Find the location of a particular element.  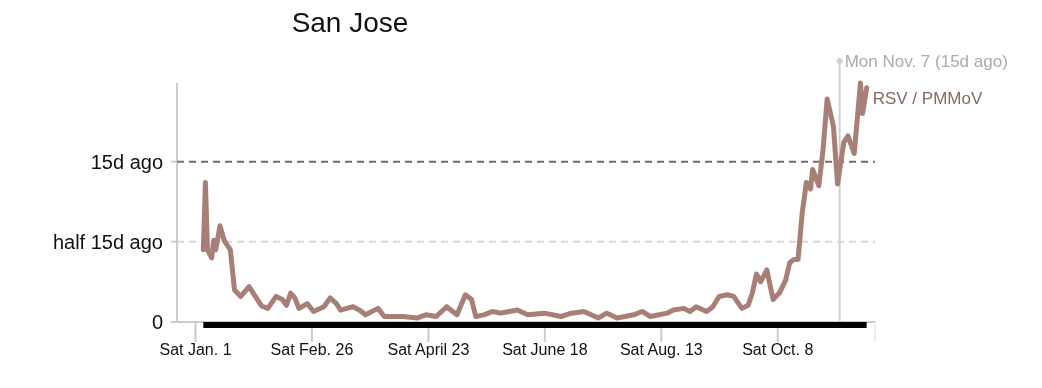

series-label: RSV / PMMoV is located at coordinates (927, 98).